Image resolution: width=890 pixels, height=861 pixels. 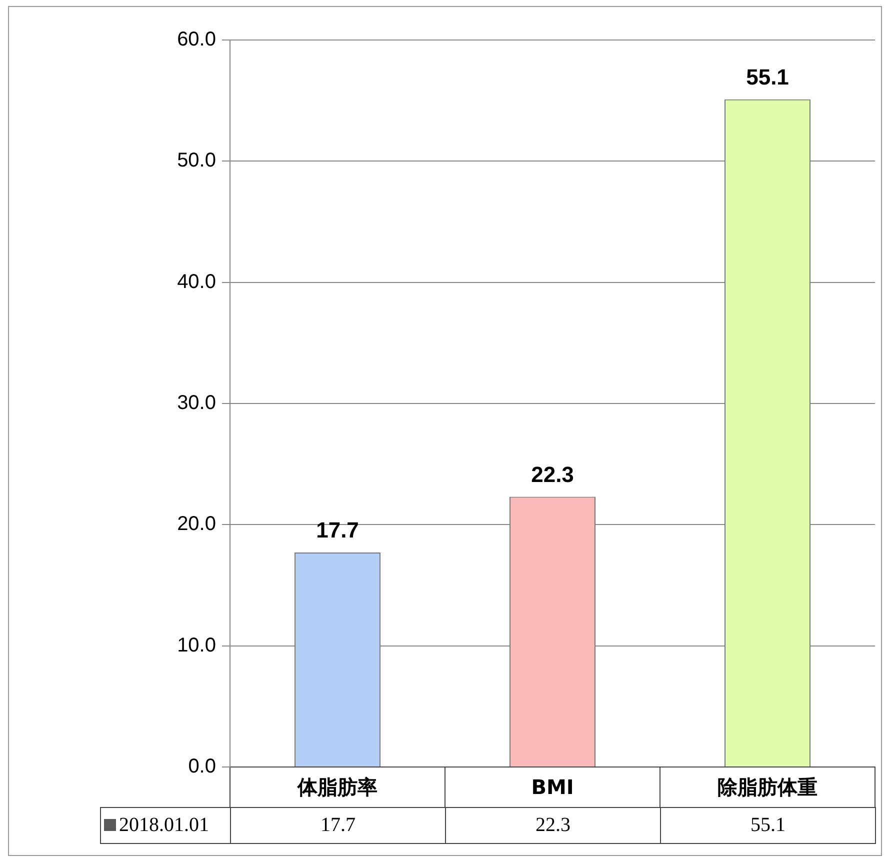 What do you see at coordinates (338, 826) in the screenshot?
I see `data-label: 17.7` at bounding box center [338, 826].